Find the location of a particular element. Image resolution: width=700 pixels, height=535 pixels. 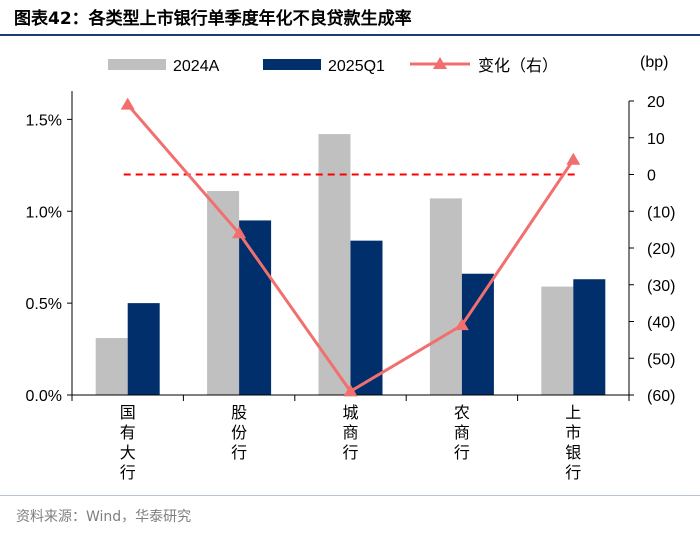

x-axis-labels: 国有大行 股份行 城商行 农商行 上市银行 is located at coordinates (351, 443).